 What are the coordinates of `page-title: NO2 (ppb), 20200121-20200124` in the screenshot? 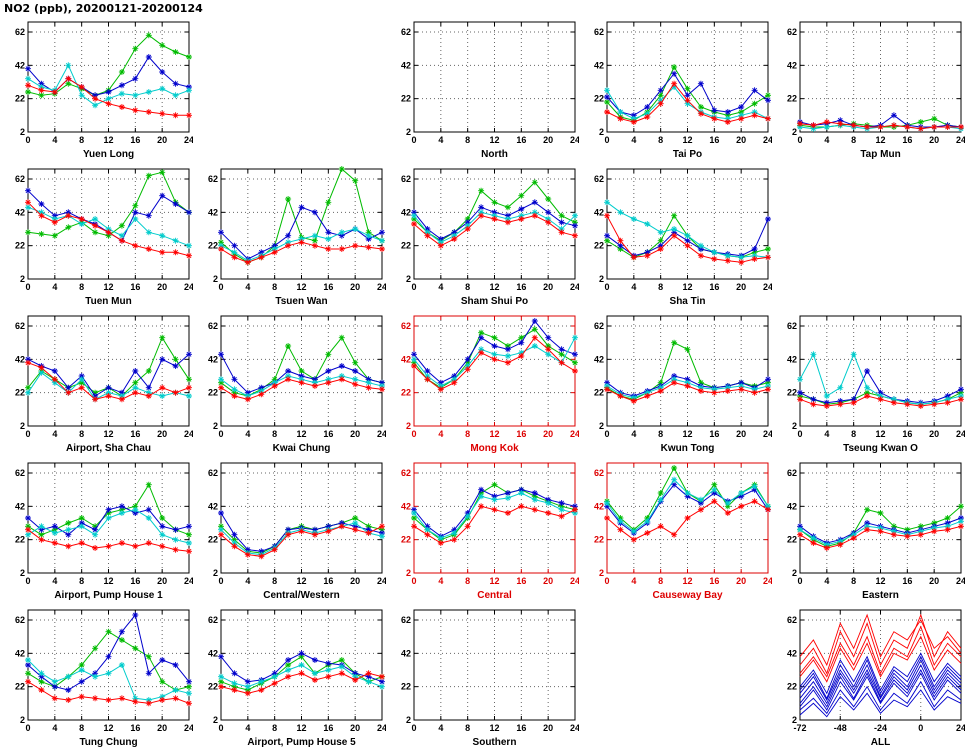 It's located at (103, 8).